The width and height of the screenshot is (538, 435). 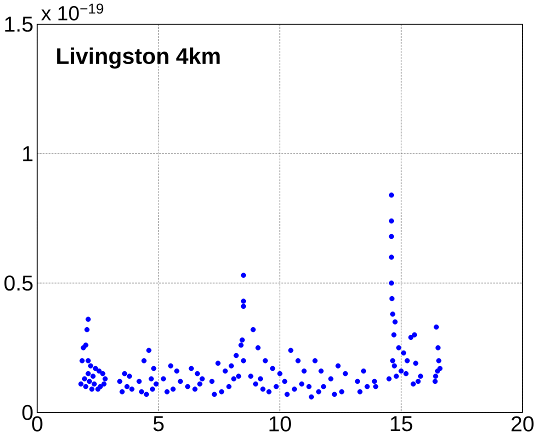 What do you see at coordinates (27, 412) in the screenshot?
I see `y-tick-label: 0` at bounding box center [27, 412].